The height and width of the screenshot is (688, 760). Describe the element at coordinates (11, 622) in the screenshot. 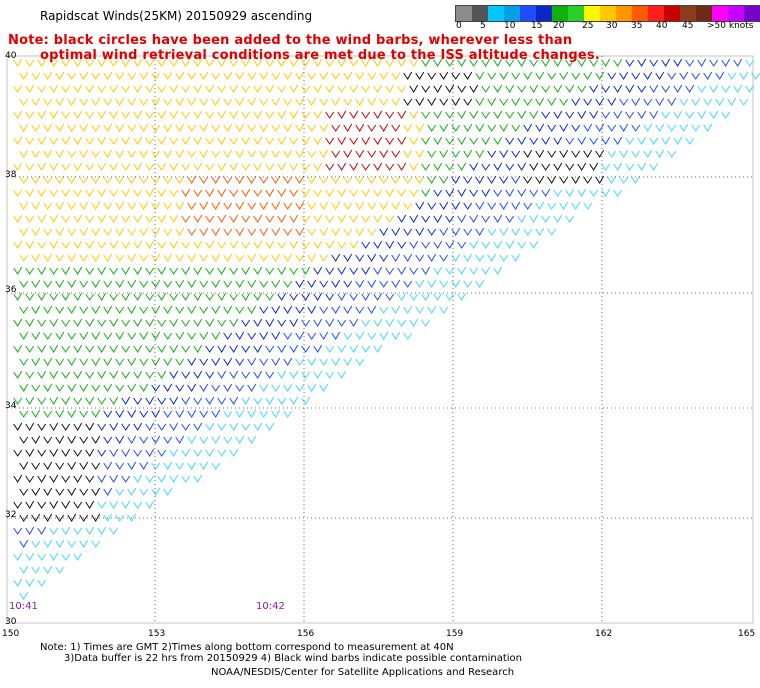

I see `lat-label: 30` at that location.